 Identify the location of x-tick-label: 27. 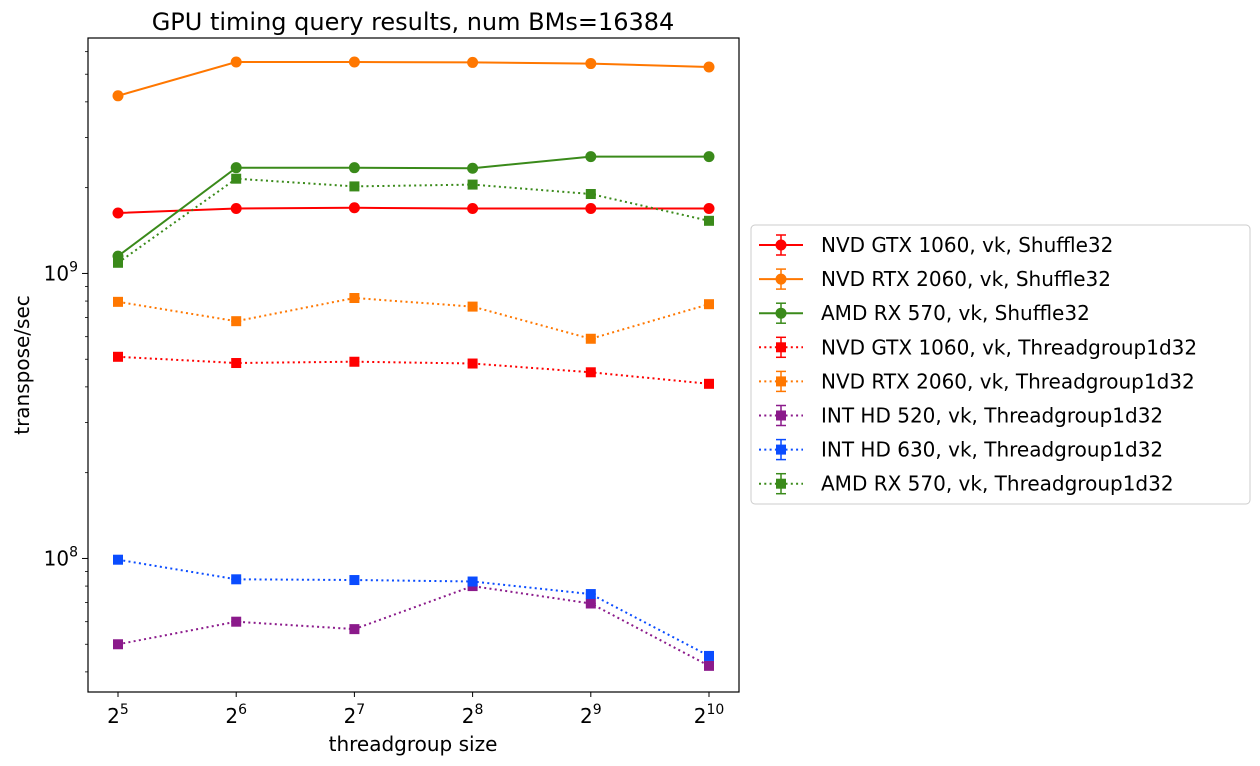
(355, 715).